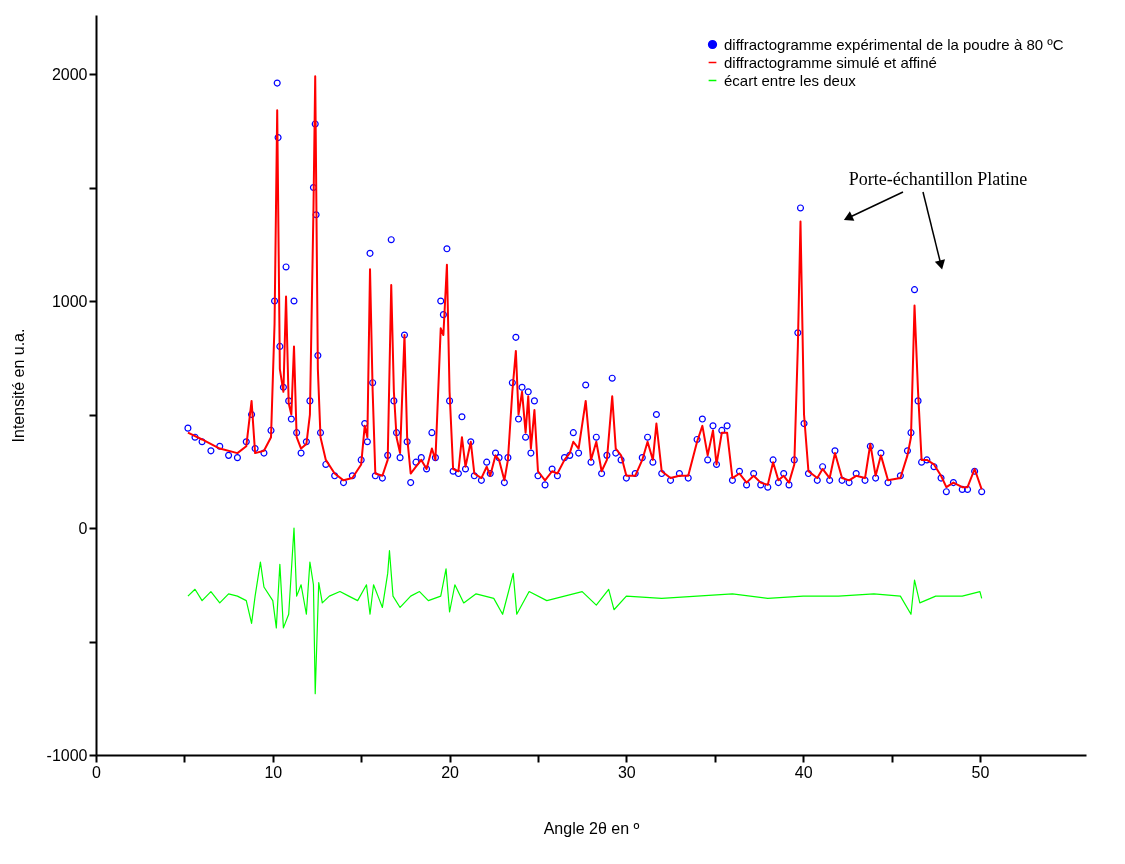 This screenshot has width=1125, height=864. What do you see at coordinates (803, 772) in the screenshot?
I see `x-tick-label: 40` at bounding box center [803, 772].